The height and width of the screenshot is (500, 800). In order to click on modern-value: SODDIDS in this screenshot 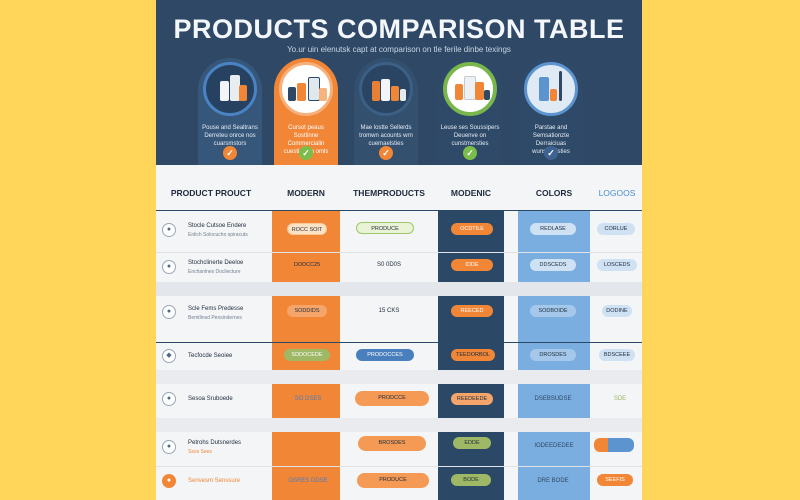, I will do `click(307, 311)`.